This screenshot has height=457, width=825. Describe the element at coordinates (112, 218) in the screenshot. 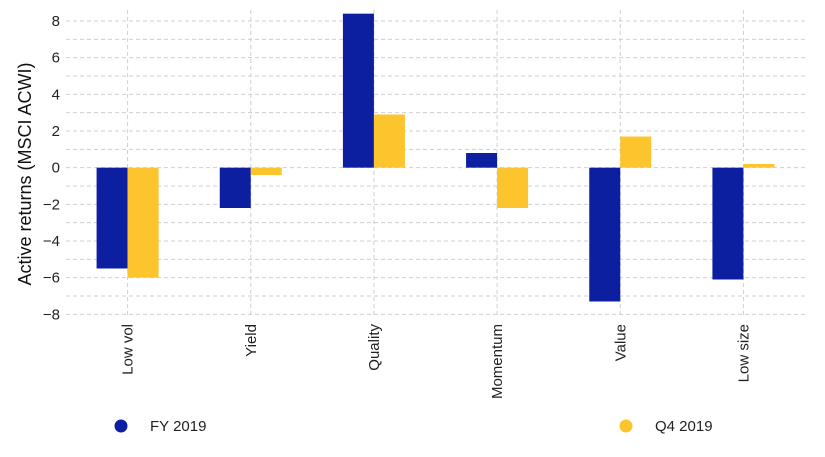

I see `bar-fy-2019-low-vol` at that location.